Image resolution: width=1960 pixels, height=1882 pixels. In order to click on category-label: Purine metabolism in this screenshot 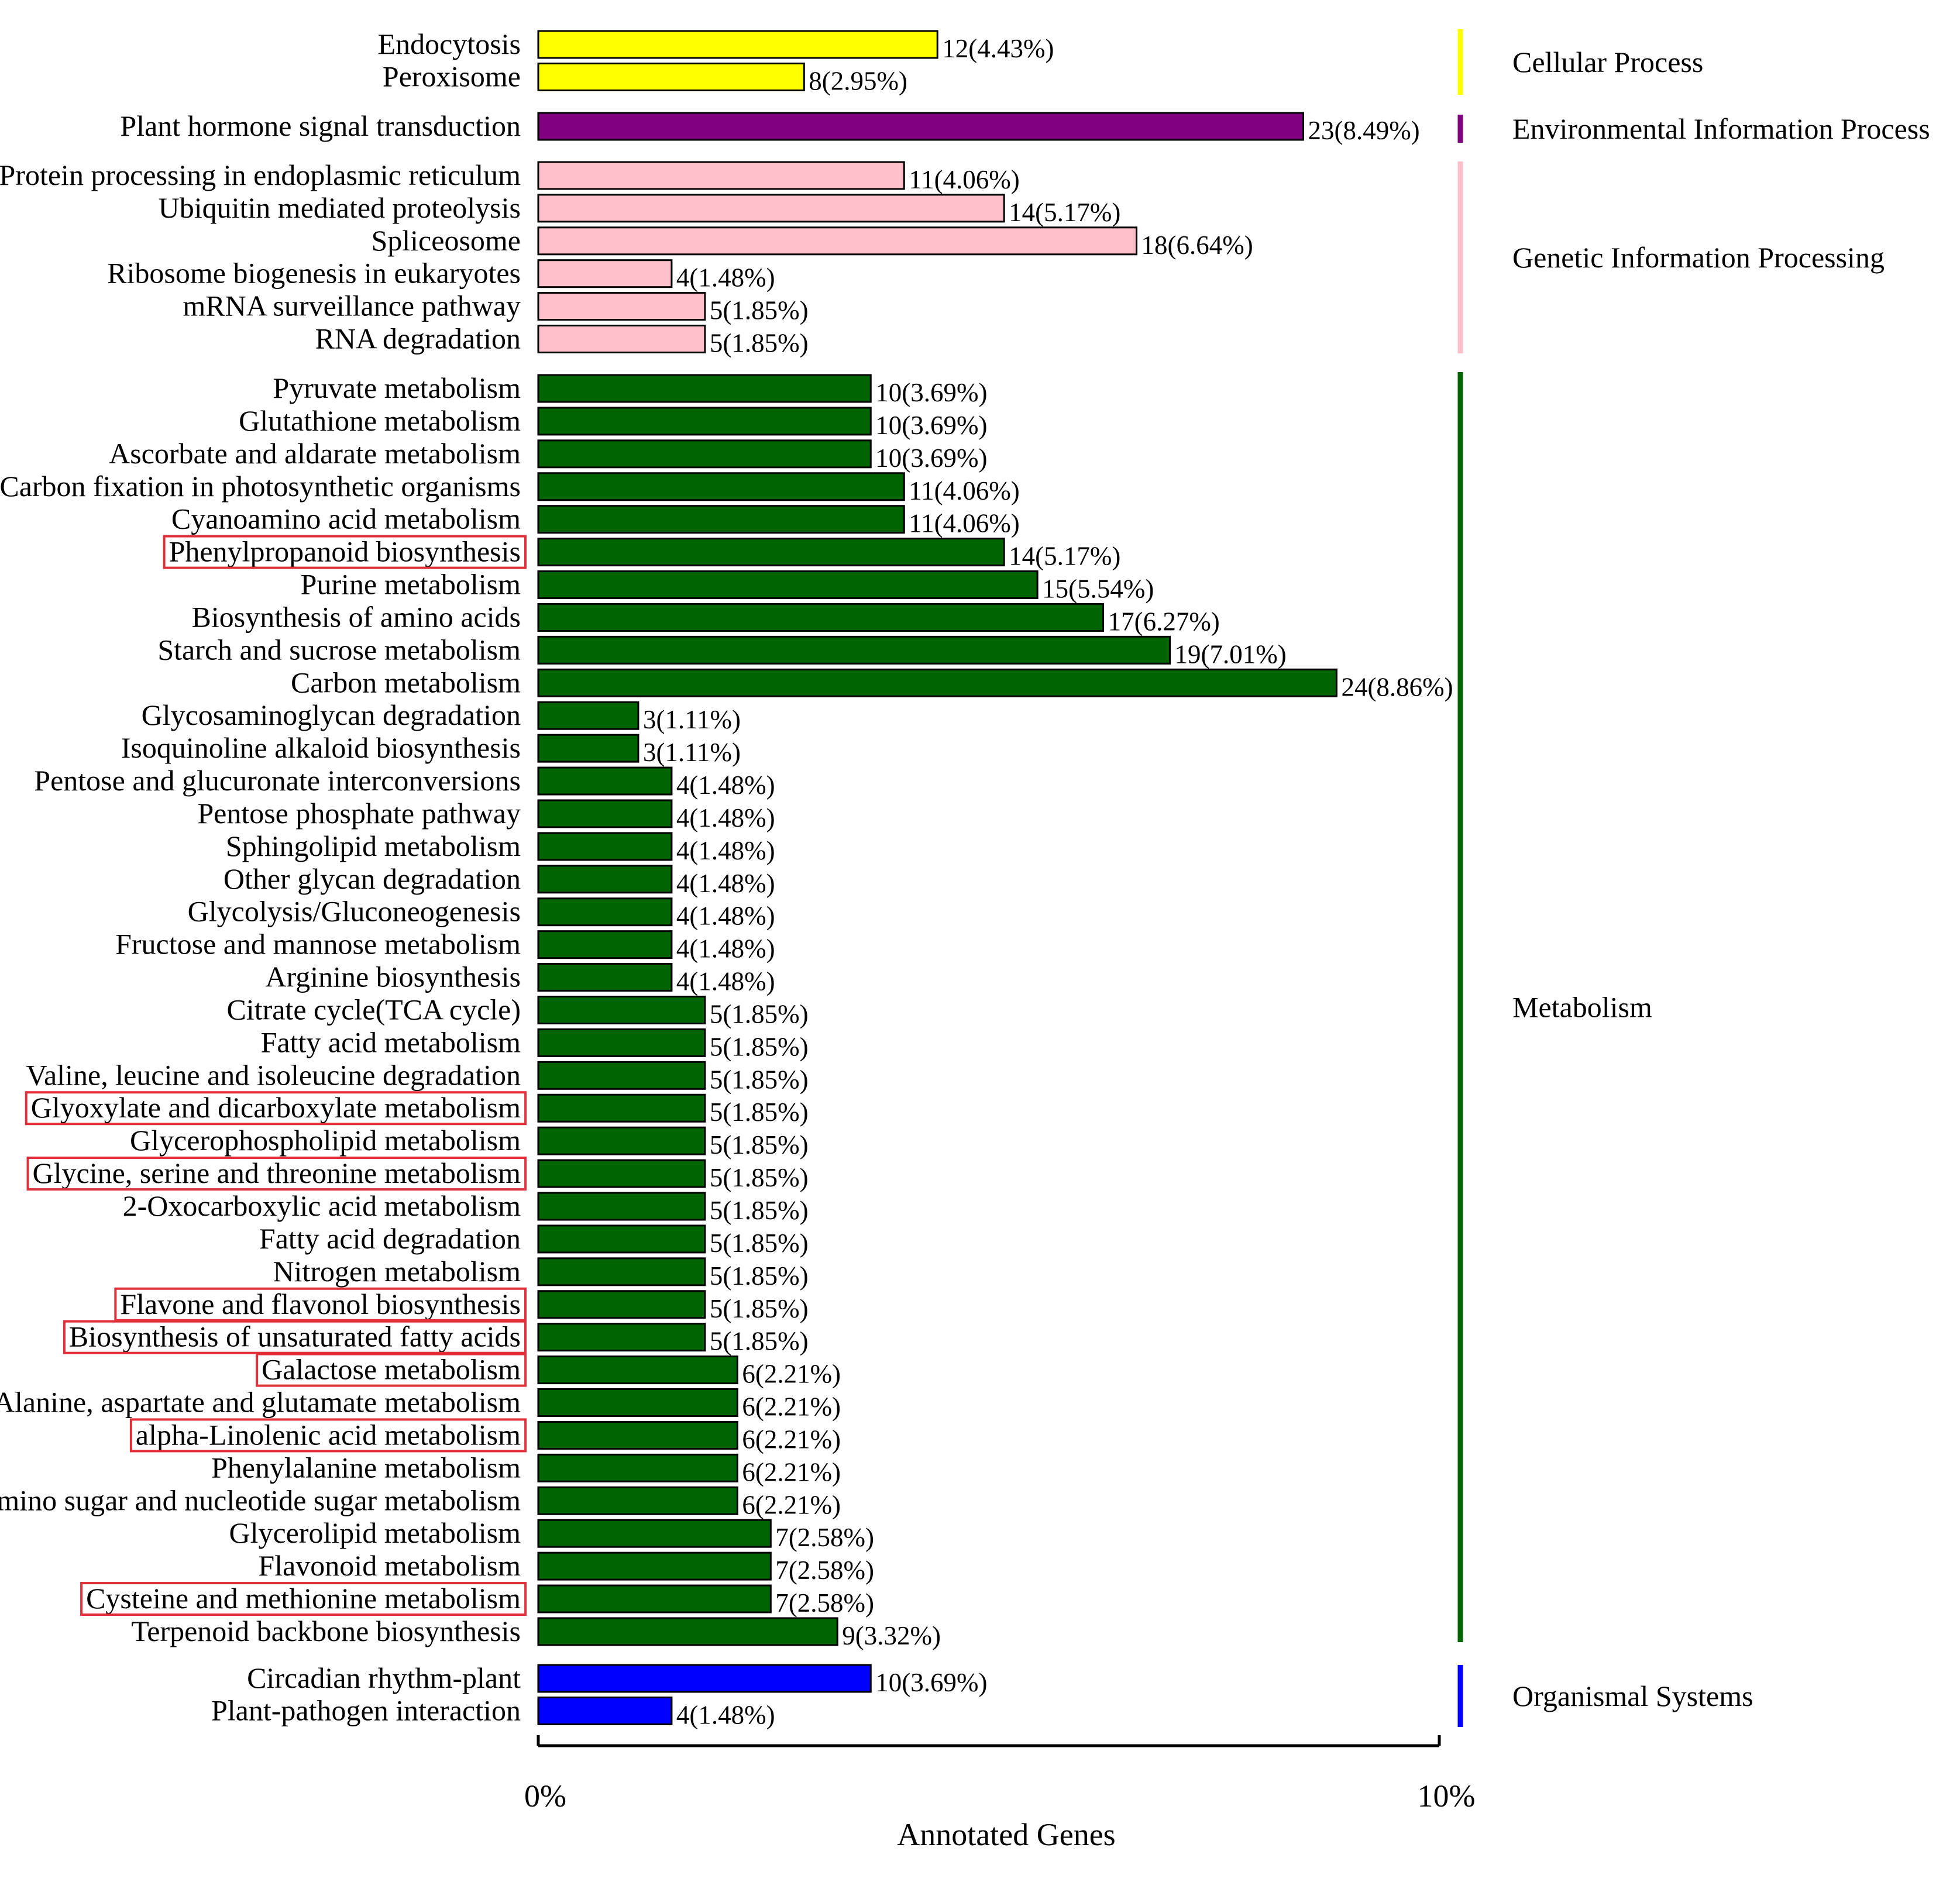, I will do `click(411, 584)`.